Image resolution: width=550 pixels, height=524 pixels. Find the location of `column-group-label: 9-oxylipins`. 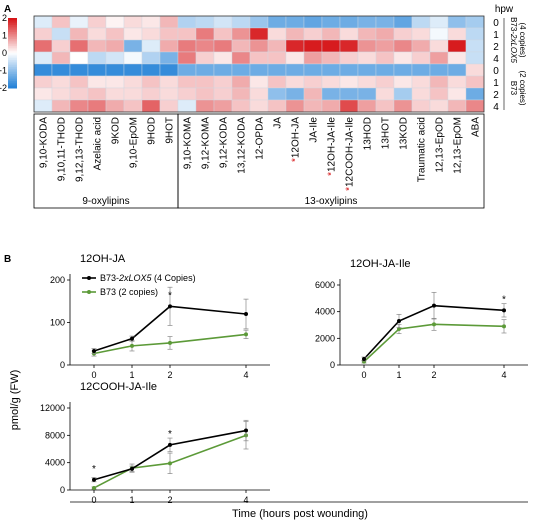

column-group-label: 9-oxylipins is located at coordinates (105, 201).